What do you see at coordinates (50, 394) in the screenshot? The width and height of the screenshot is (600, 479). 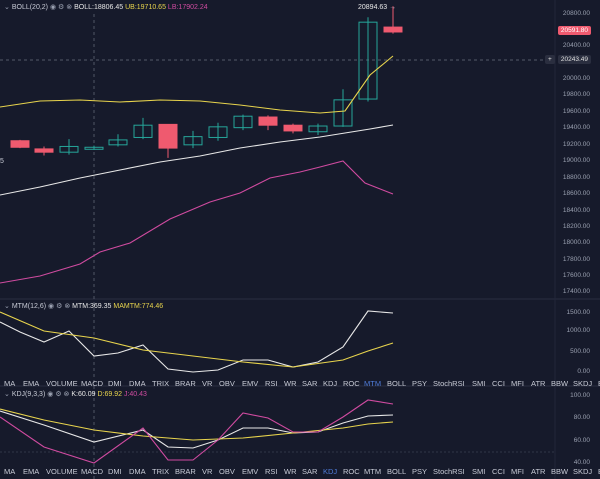 I see `kdj-eye-icon: ◉` at bounding box center [50, 394].